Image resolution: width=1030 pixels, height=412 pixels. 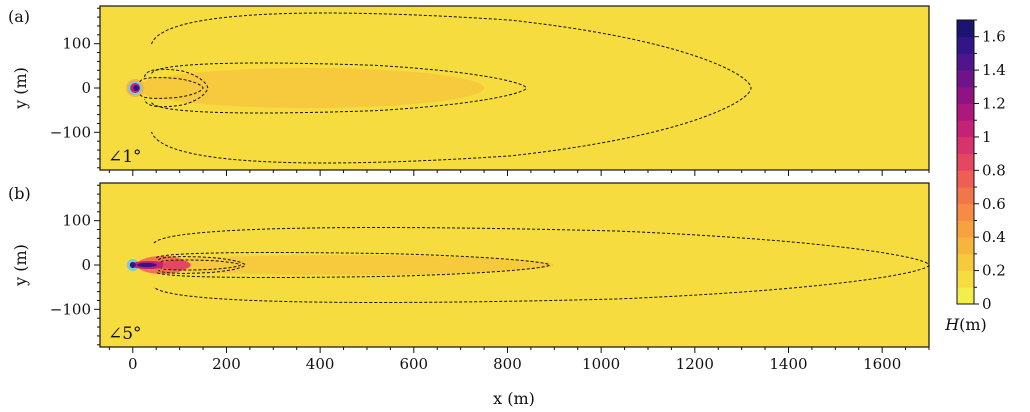 What do you see at coordinates (994, 37) in the screenshot?
I see `colorbar-tick-label: 1.6` at bounding box center [994, 37].